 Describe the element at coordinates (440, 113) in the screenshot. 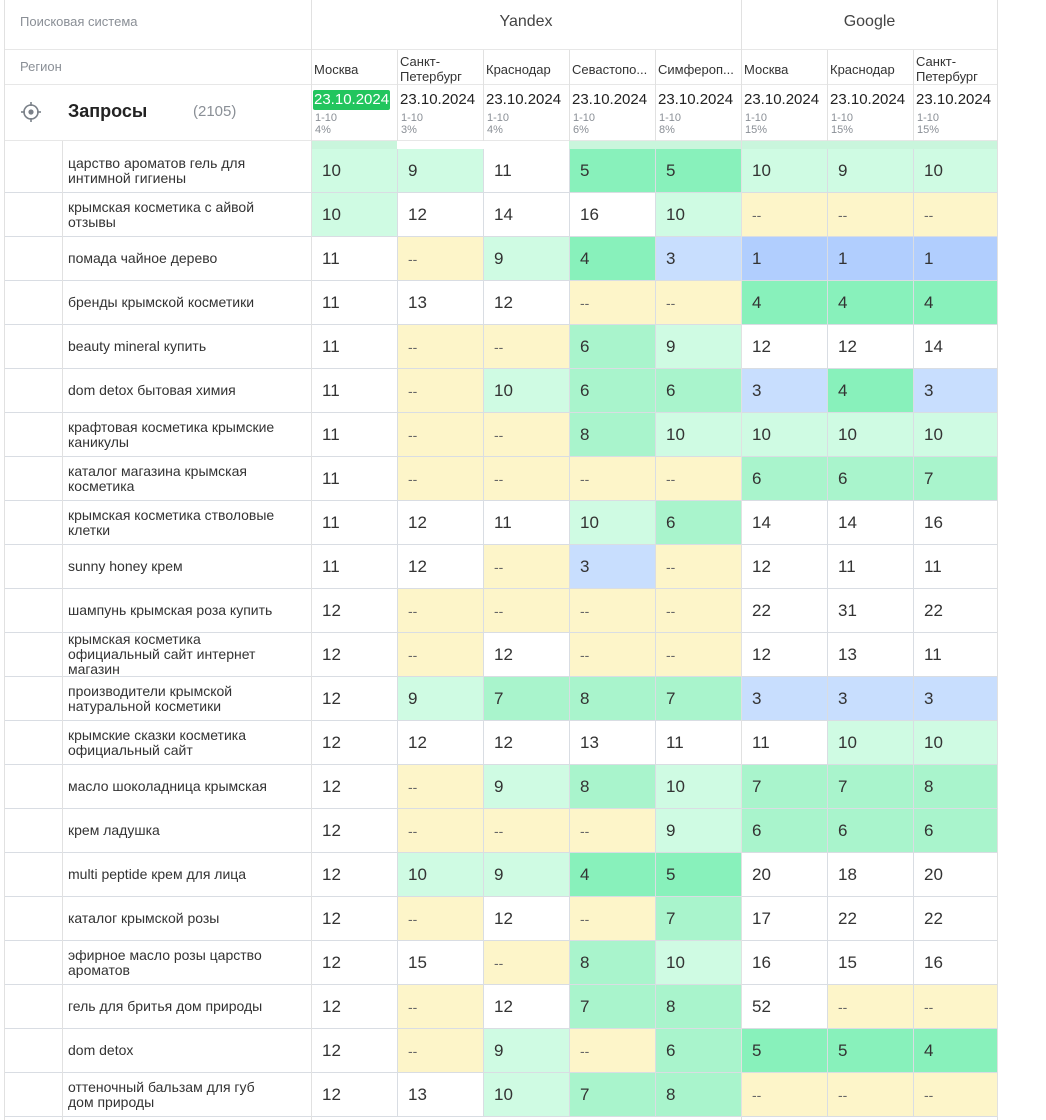

I see `date-cell: 23.10.2024 1-10 3%` at that location.